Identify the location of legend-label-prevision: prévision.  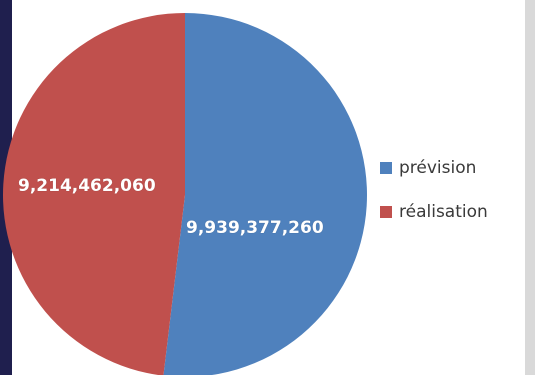
(438, 168).